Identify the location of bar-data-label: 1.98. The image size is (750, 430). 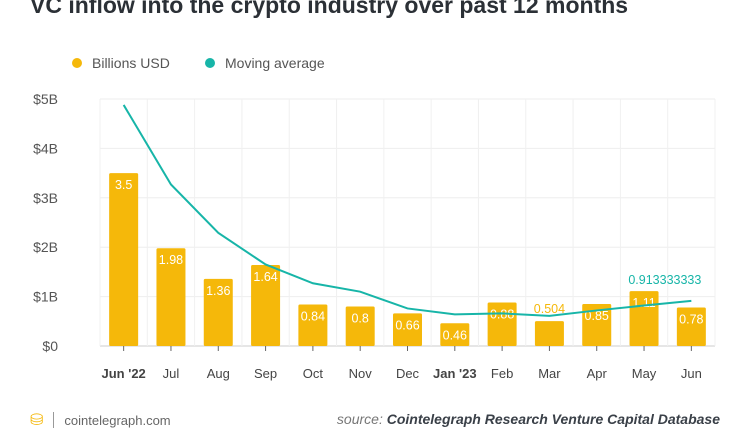
(171, 260).